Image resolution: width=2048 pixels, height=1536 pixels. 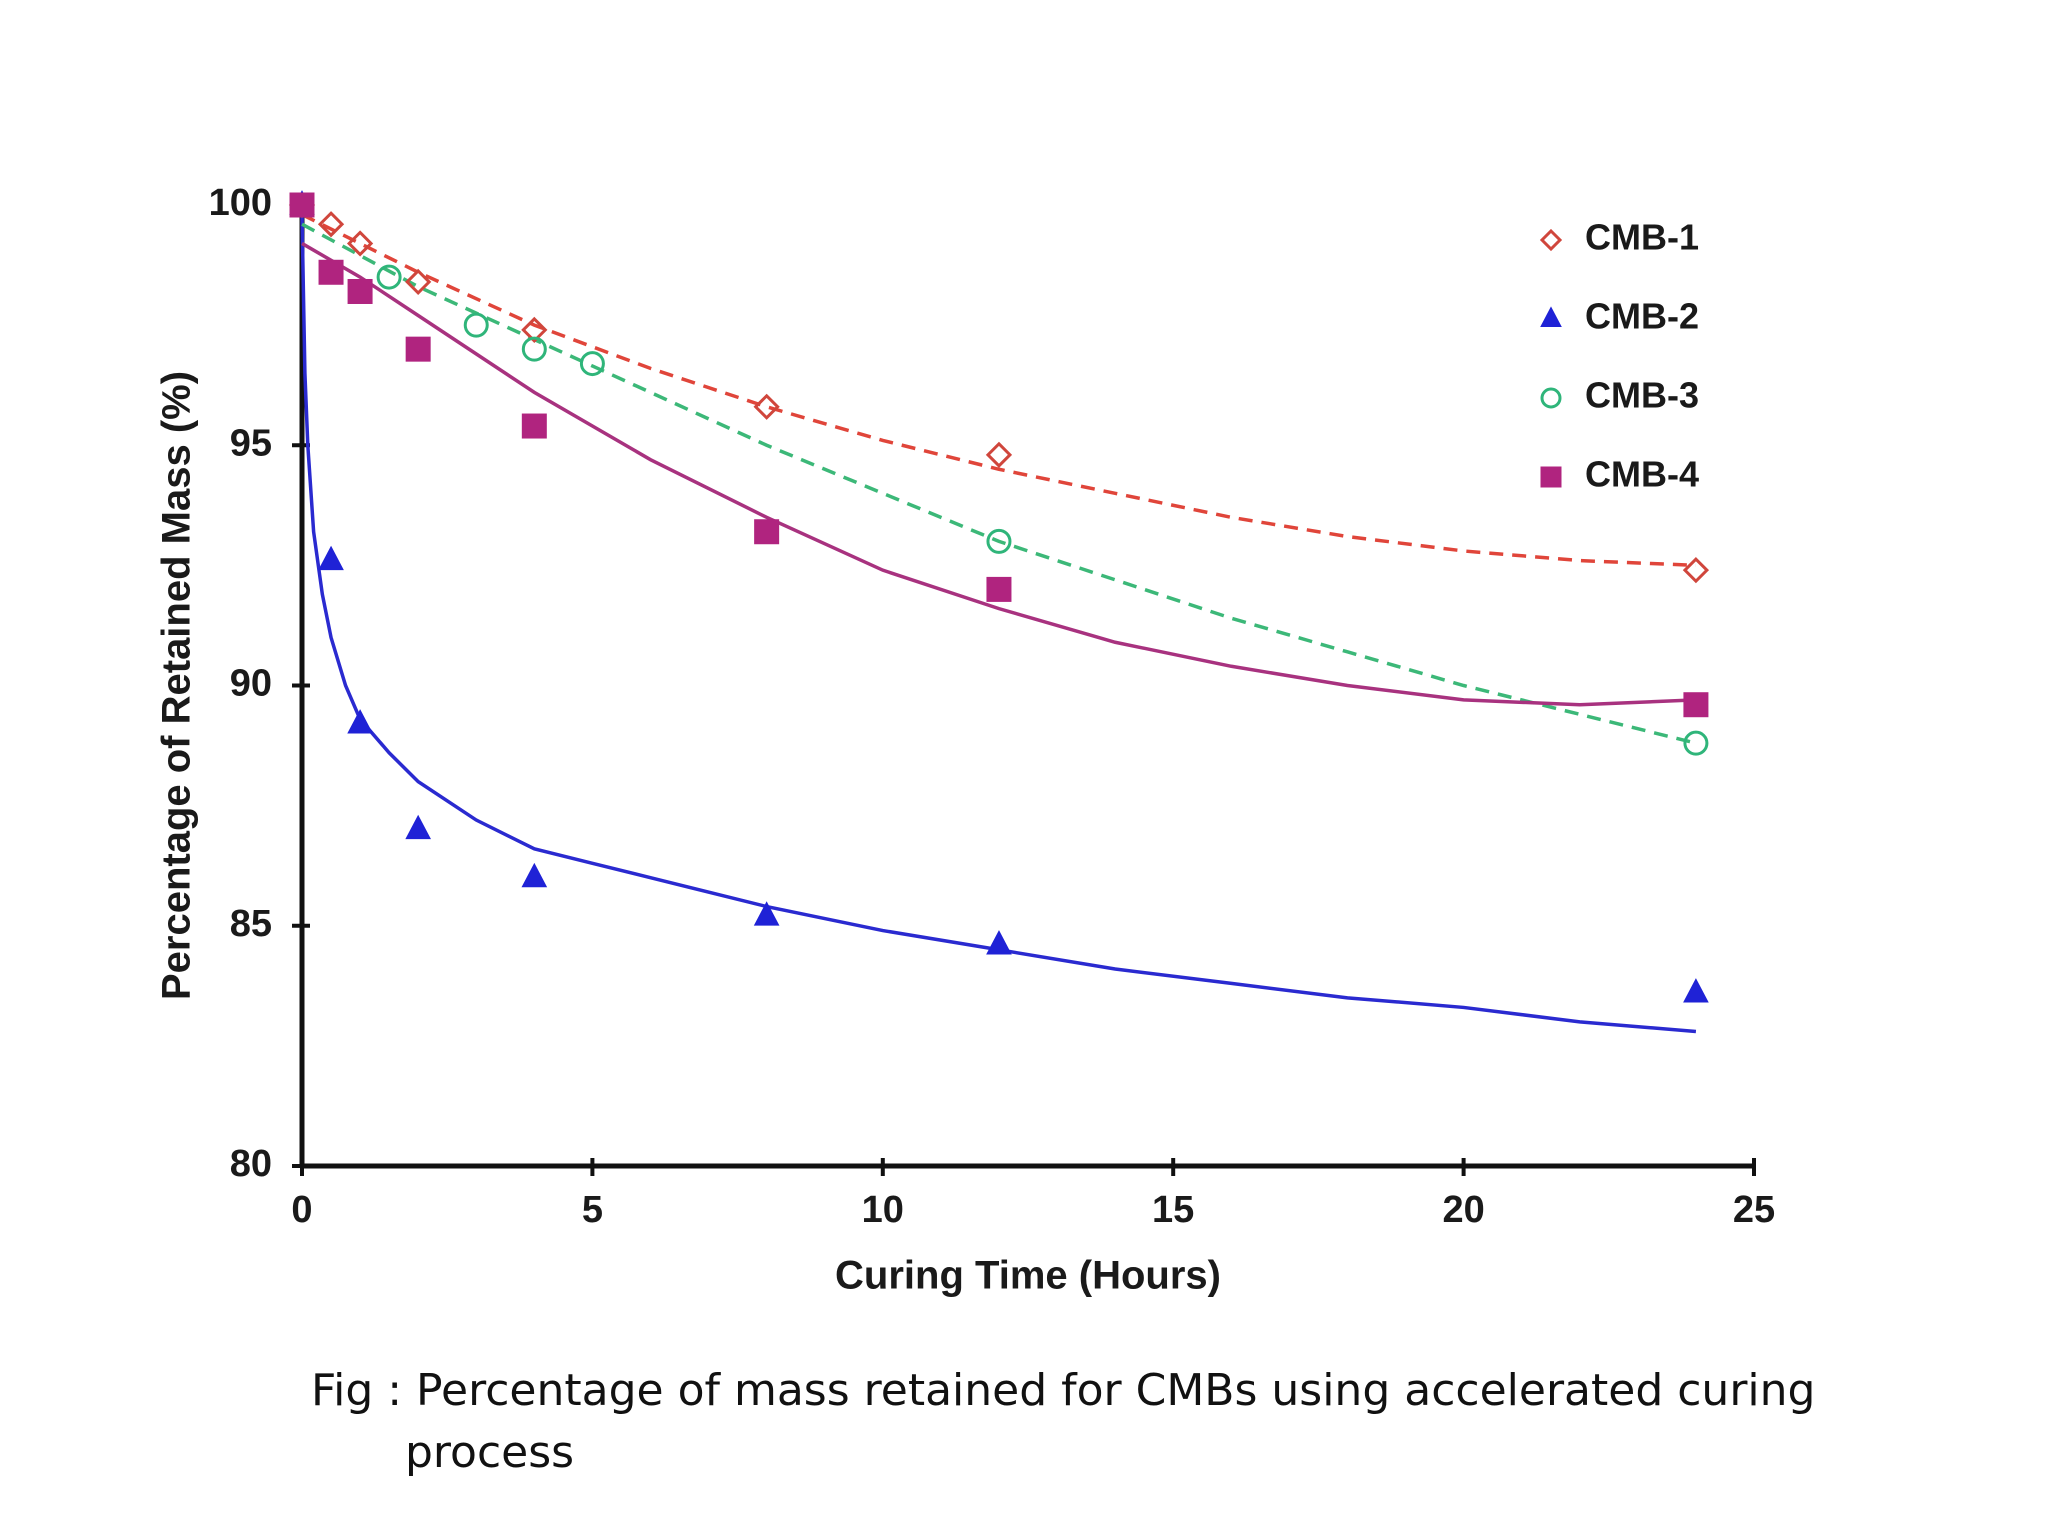 I want to click on x-tick-label: 0, so click(x=301, y=1210).